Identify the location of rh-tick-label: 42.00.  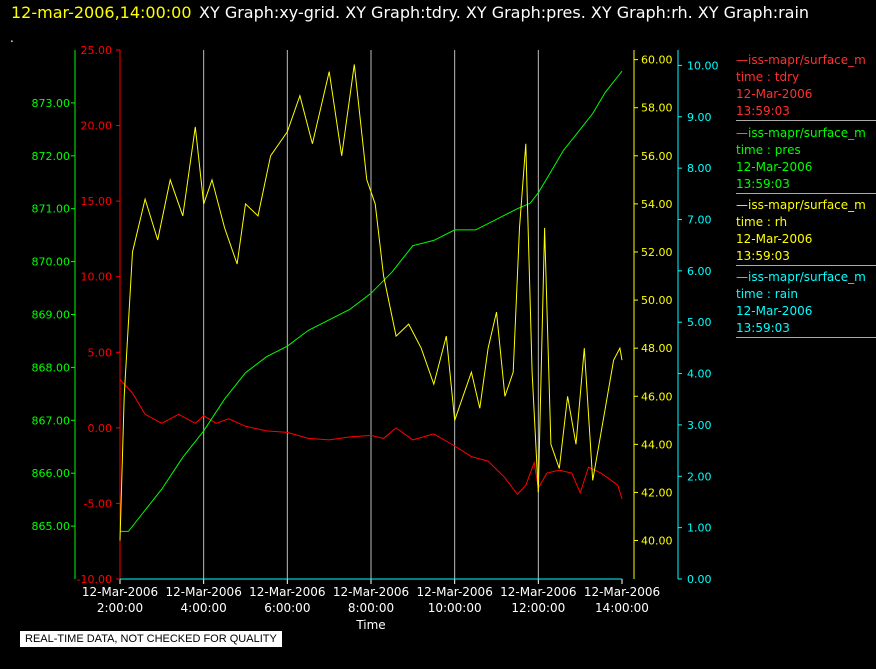
(657, 492).